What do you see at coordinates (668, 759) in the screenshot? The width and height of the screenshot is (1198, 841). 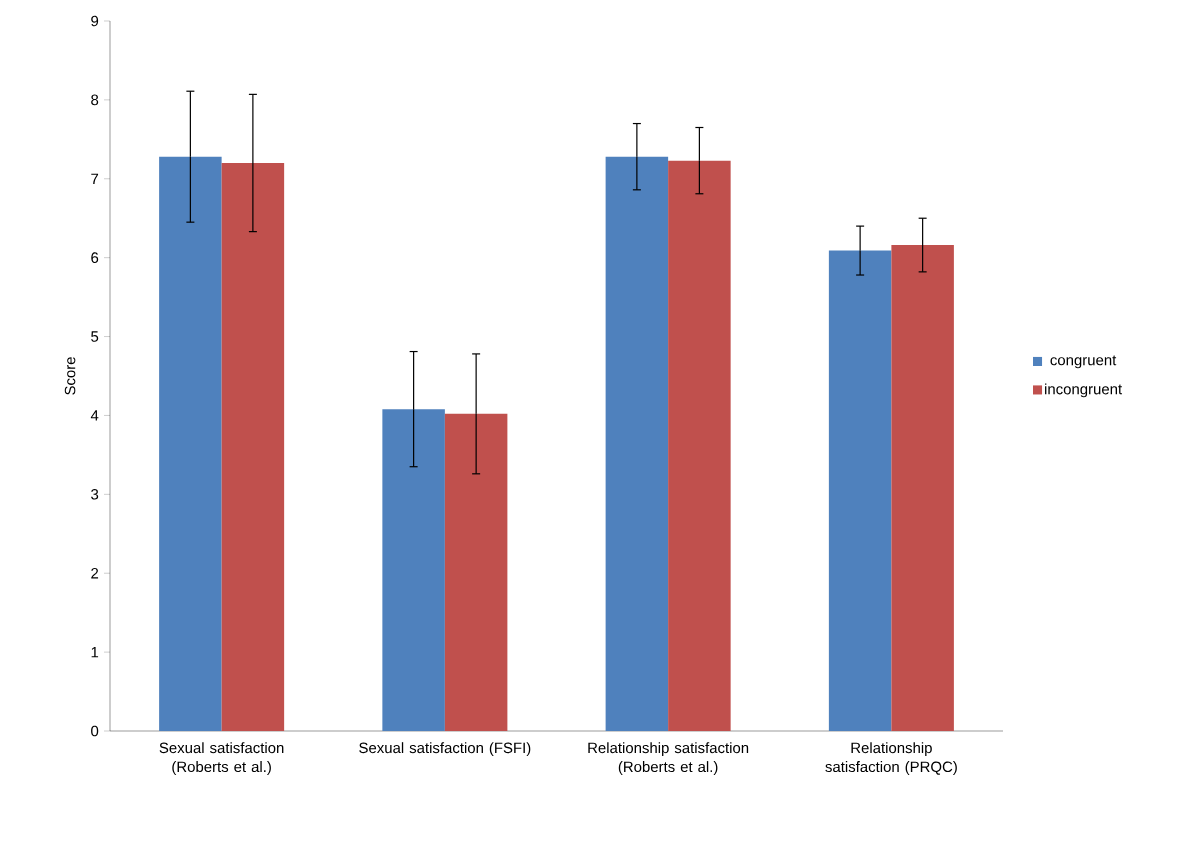 I see `x-tick-label: Relationship satisfaction (Roberts et al.)` at bounding box center [668, 759].